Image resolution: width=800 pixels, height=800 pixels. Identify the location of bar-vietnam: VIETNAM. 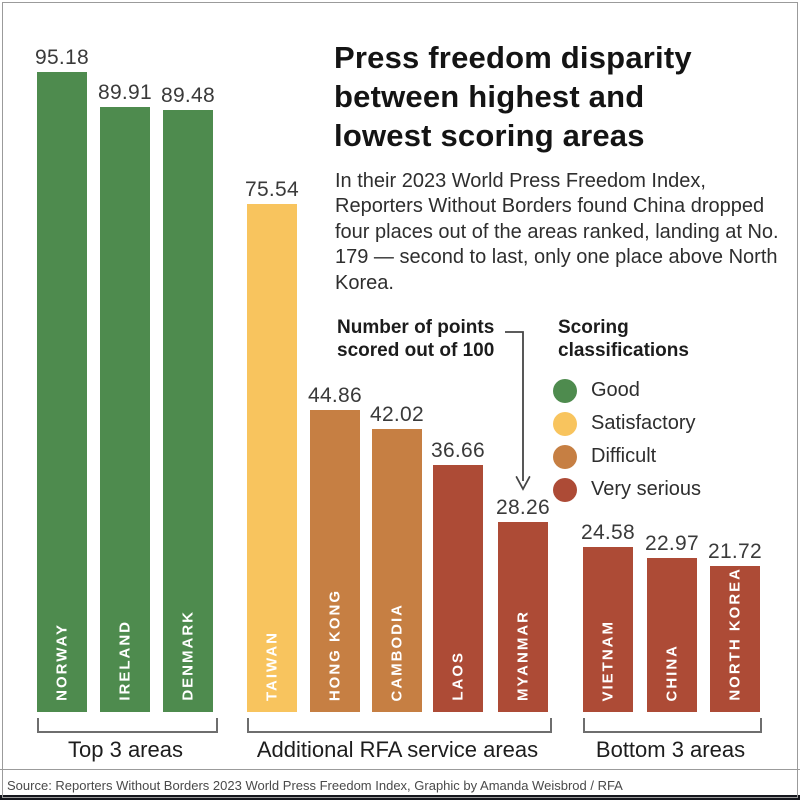
(608, 629).